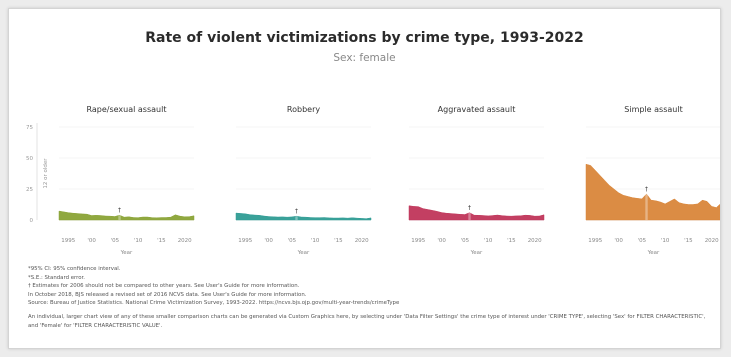 This screenshot has height=357, width=731. What do you see at coordinates (56, 277) in the screenshot?
I see `footnote-se: *S.E.: Standard error.` at bounding box center [56, 277].